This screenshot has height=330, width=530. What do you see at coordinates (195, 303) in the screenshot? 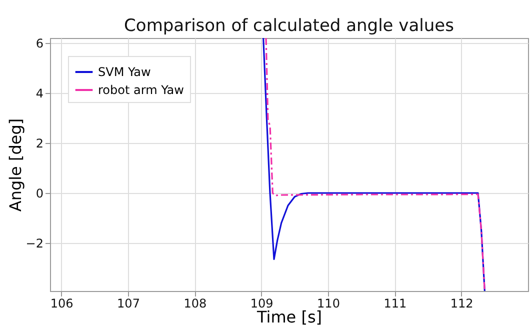
I see `x-tick-label: 108` at bounding box center [195, 303].